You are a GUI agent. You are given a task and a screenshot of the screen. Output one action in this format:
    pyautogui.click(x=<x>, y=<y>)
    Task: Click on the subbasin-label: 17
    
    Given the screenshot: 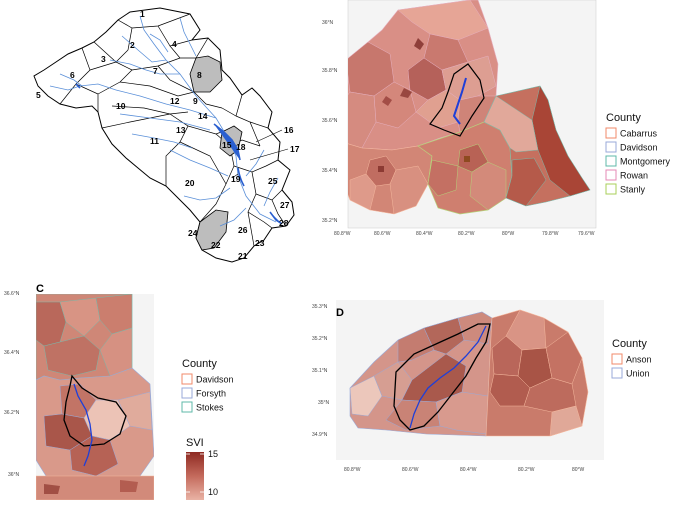 What is the action you would take?
    pyautogui.click(x=295, y=149)
    